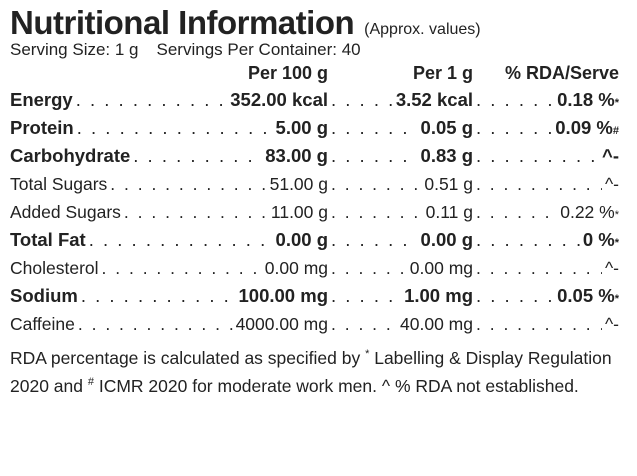 The width and height of the screenshot is (637, 476). I want to click on nutrient-name: Cholesterol, so click(54, 267).